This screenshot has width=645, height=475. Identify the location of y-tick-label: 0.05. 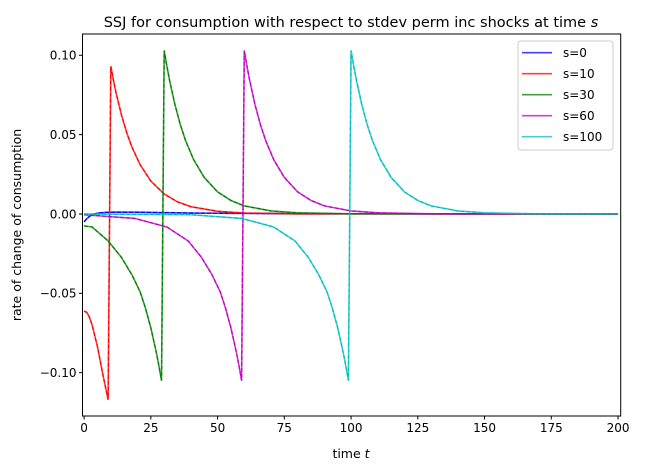
(63, 135).